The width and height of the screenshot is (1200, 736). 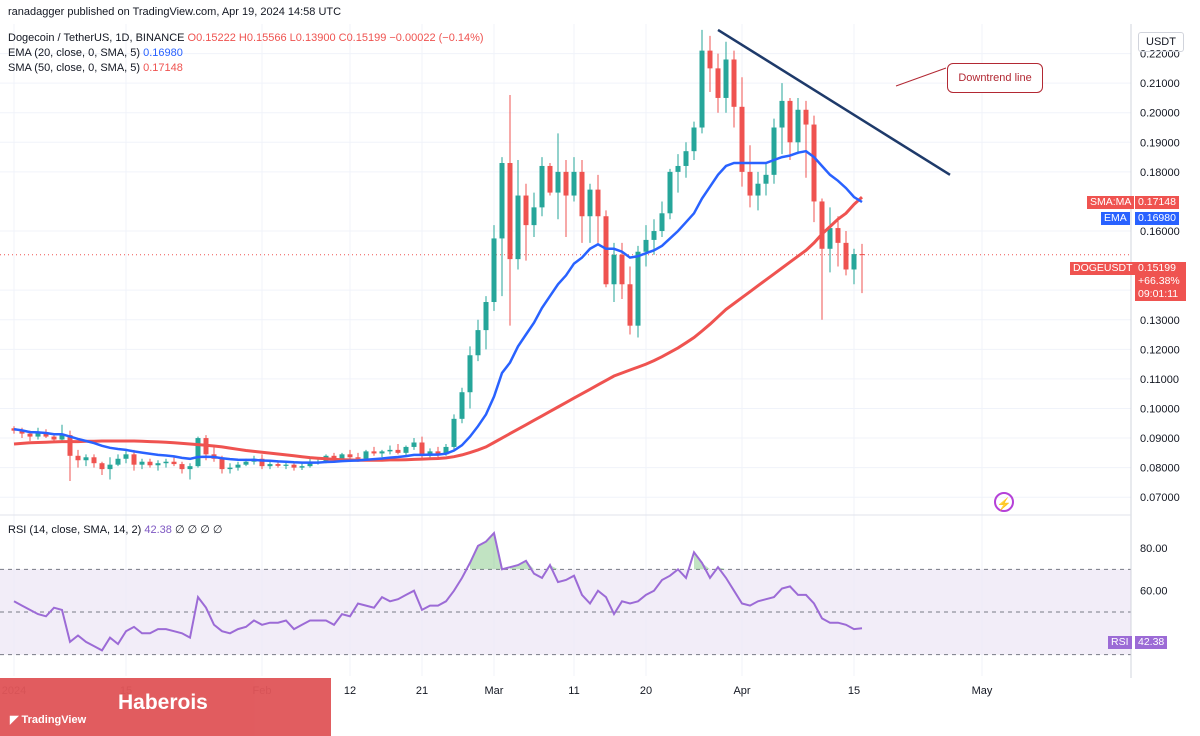 What do you see at coordinates (165, 707) in the screenshot?
I see `watermark-banner: Haberois` at bounding box center [165, 707].